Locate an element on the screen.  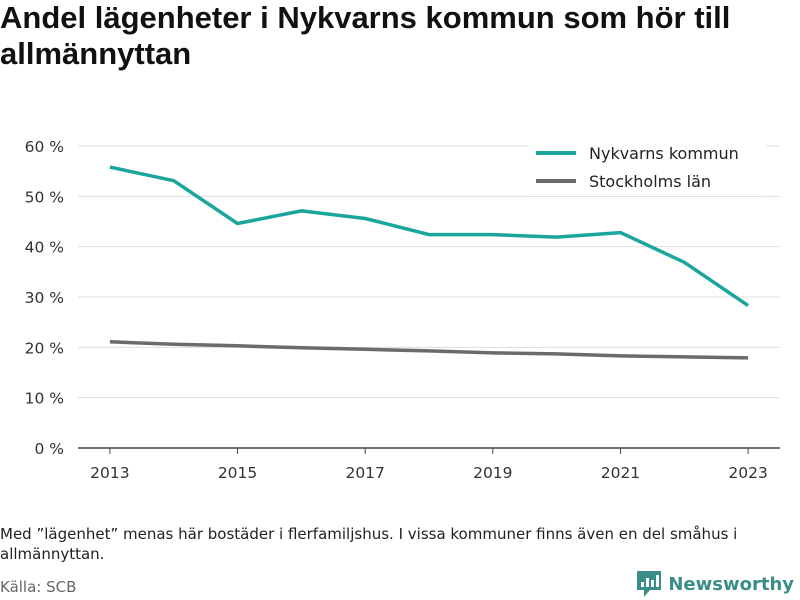
y-tick-label: 20 % is located at coordinates (44, 348).